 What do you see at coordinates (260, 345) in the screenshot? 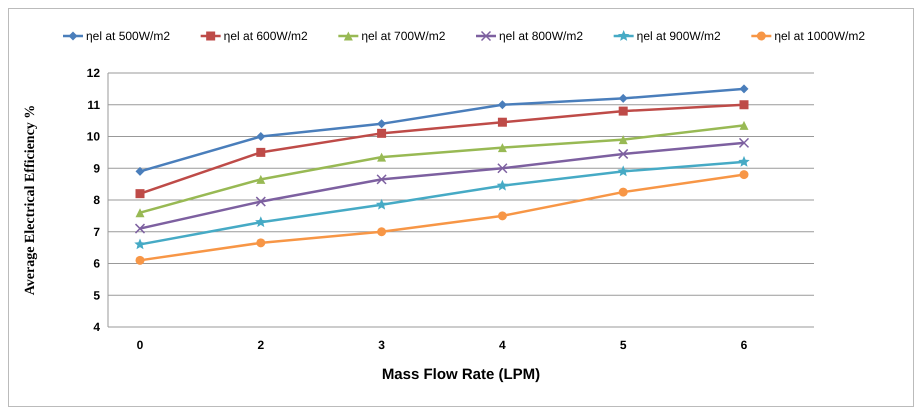
I see `x-tick-label: 2` at bounding box center [260, 345].